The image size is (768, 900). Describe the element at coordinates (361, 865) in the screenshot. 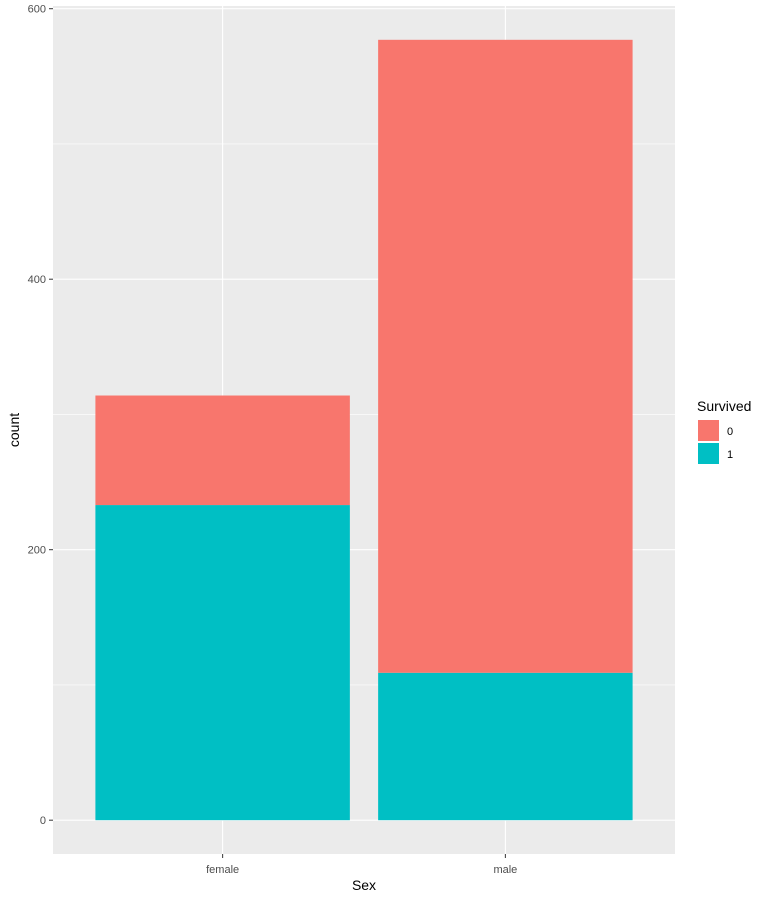

I see `x-axis: female male` at that location.